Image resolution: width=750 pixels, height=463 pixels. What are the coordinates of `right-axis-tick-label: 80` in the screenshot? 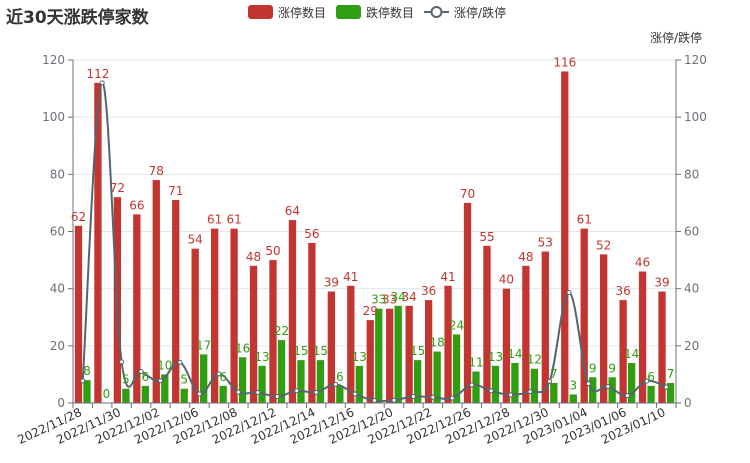 It's located at (691, 174).